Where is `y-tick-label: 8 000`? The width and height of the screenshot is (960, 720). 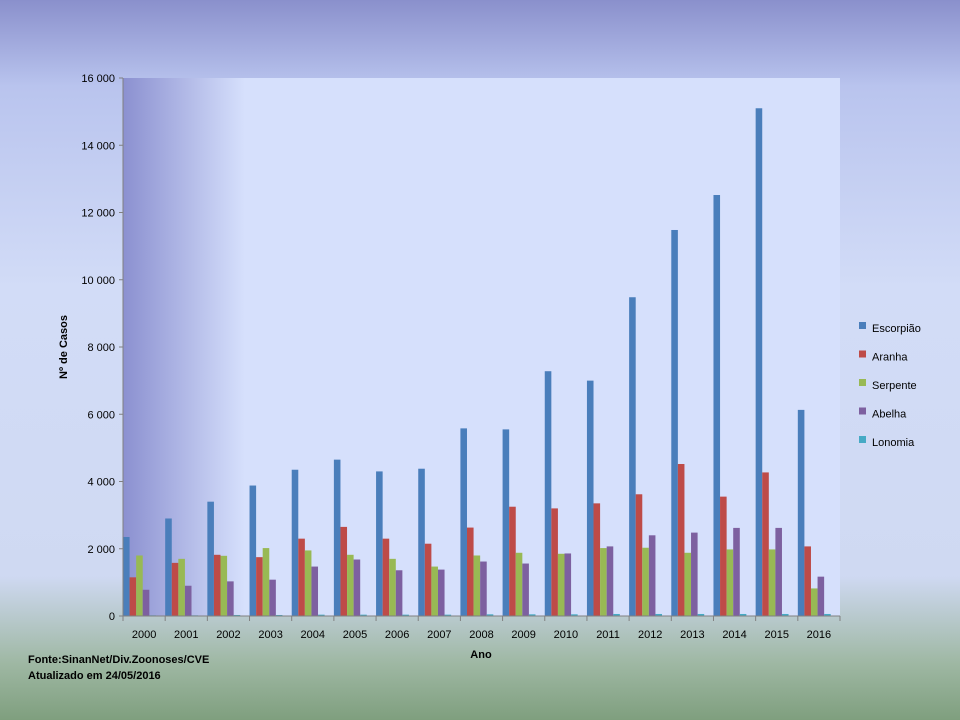
y-tick-label: 8 000 is located at coordinates (101, 348).